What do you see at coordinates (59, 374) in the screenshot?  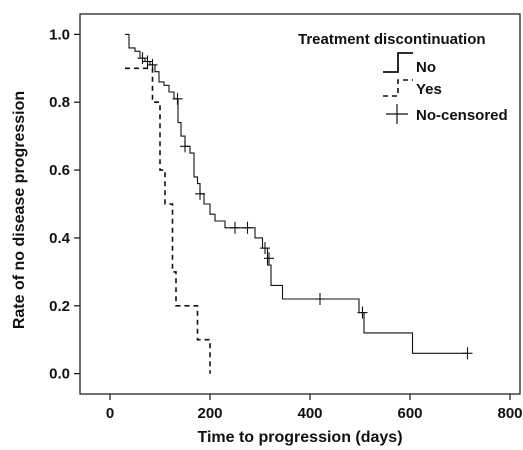 I see `y-tick-label: 0.0` at bounding box center [59, 374].